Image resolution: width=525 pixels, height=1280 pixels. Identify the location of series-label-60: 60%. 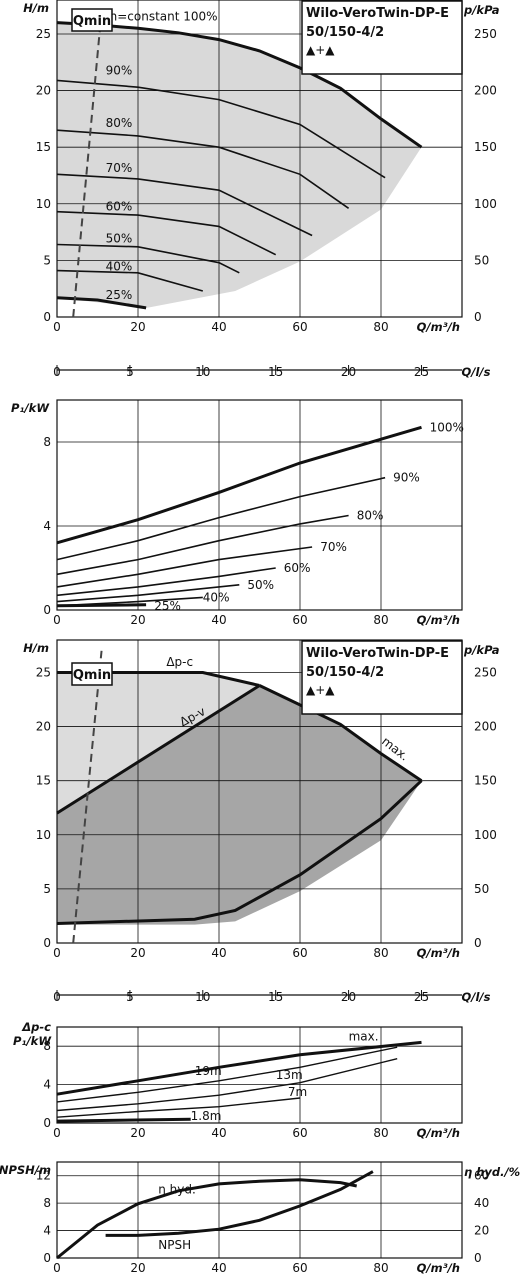
(119, 207).